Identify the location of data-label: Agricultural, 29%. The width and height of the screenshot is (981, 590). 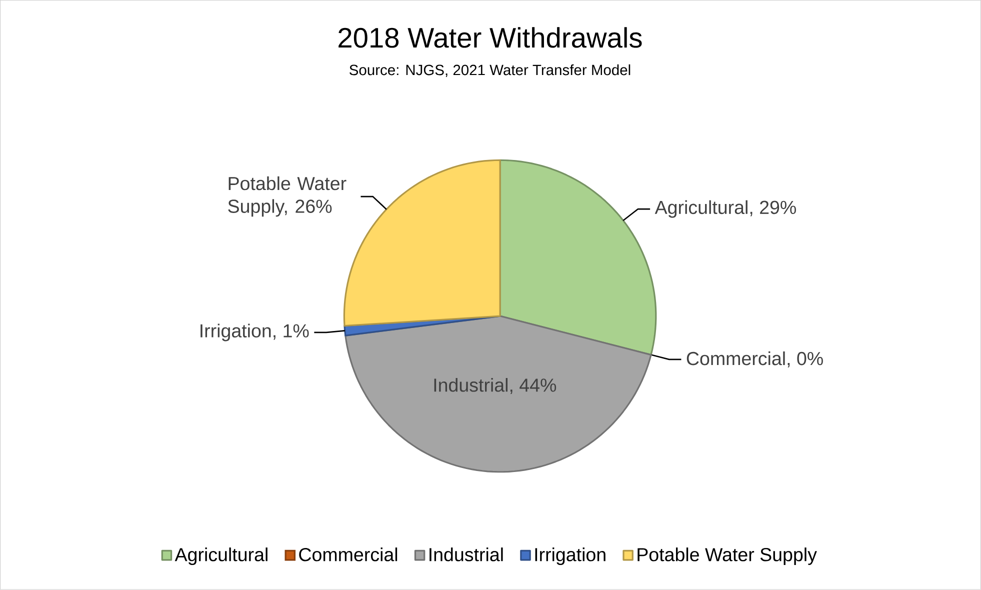
(725, 209).